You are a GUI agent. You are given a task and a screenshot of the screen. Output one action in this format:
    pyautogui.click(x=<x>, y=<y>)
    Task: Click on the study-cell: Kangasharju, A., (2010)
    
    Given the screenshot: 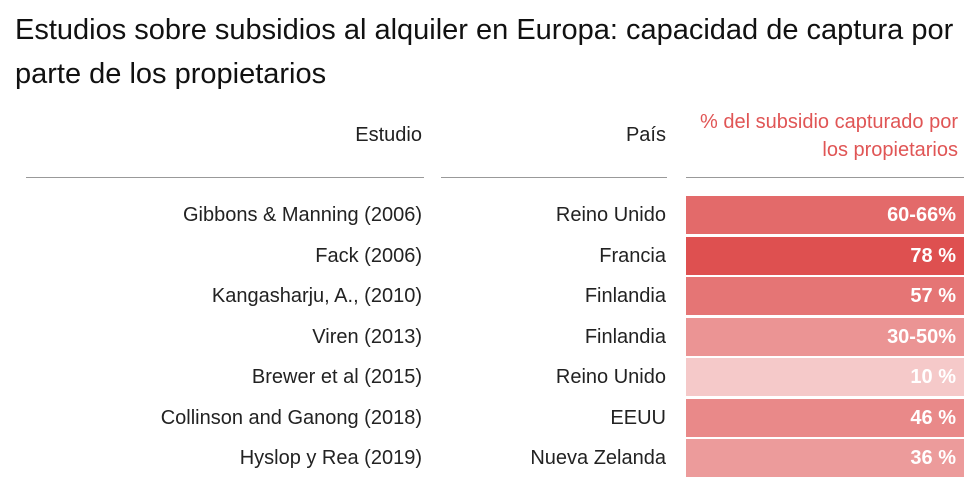 What is the action you would take?
    pyautogui.click(x=316, y=296)
    